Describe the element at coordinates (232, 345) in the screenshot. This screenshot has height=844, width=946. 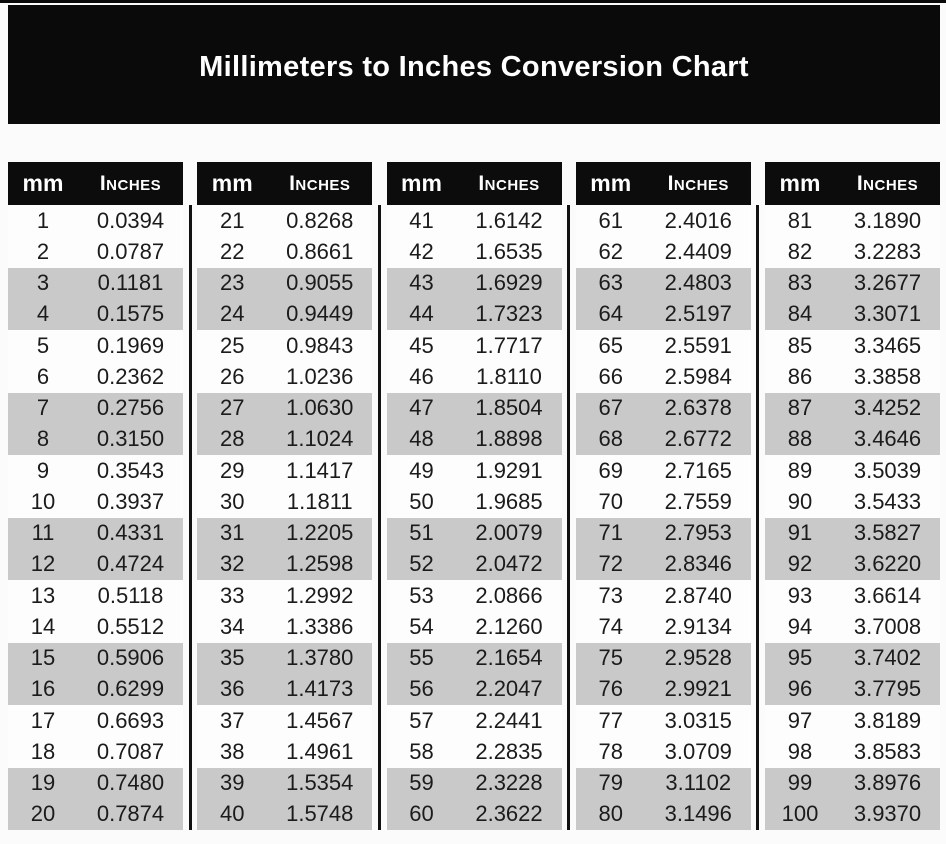
I see `mm-value: 25` at that location.